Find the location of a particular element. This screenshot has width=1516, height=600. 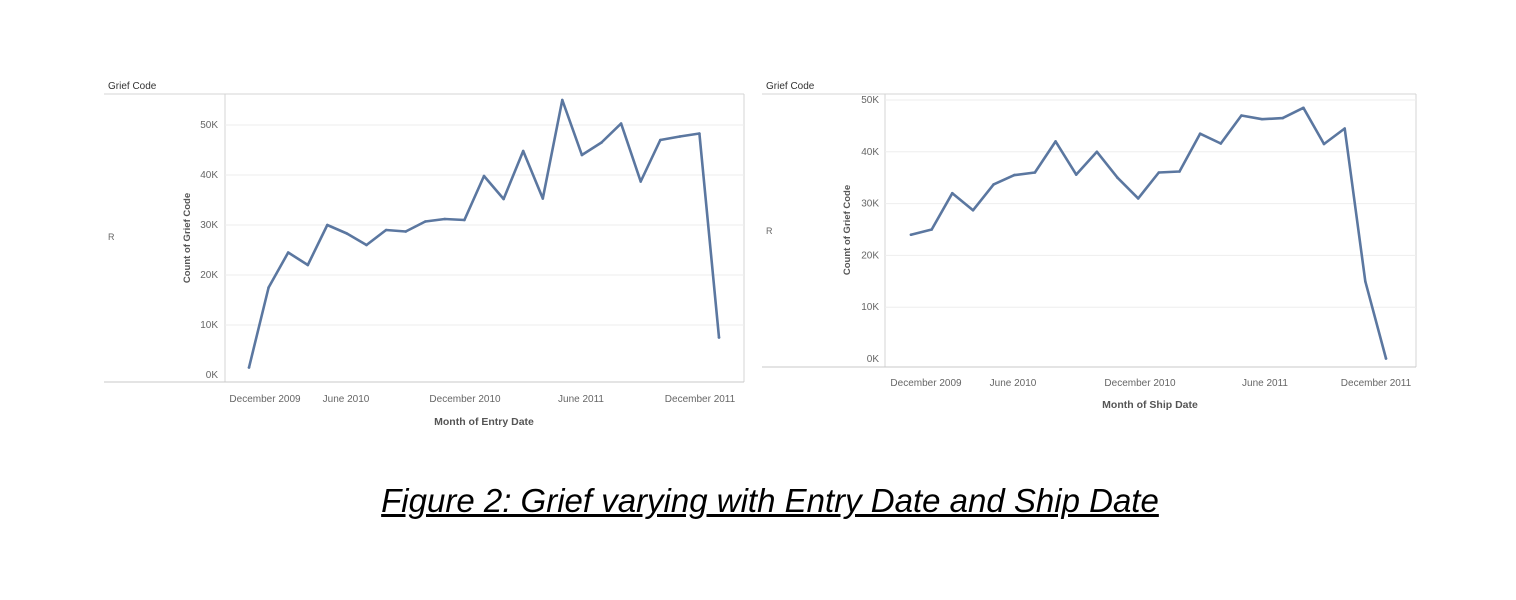

chart2-y-tick-label: 40K is located at coordinates (870, 152).